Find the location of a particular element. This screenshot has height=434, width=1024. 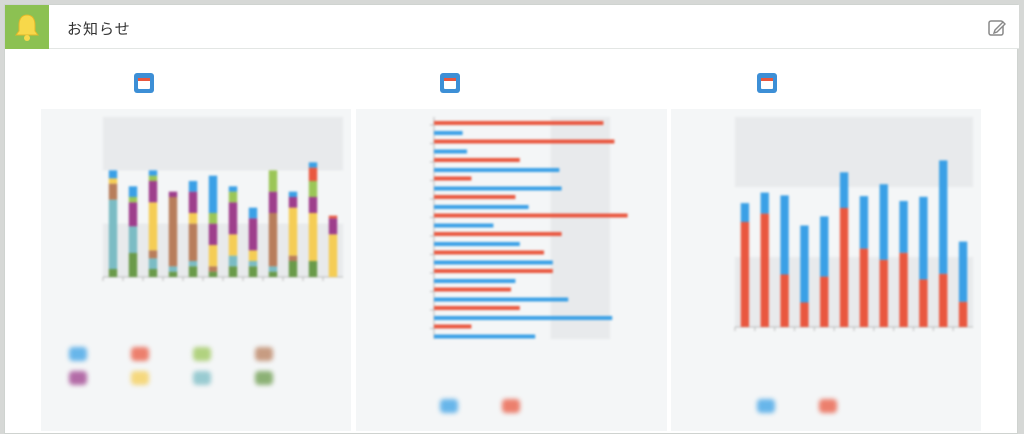

bell-icon is located at coordinates (27, 27).